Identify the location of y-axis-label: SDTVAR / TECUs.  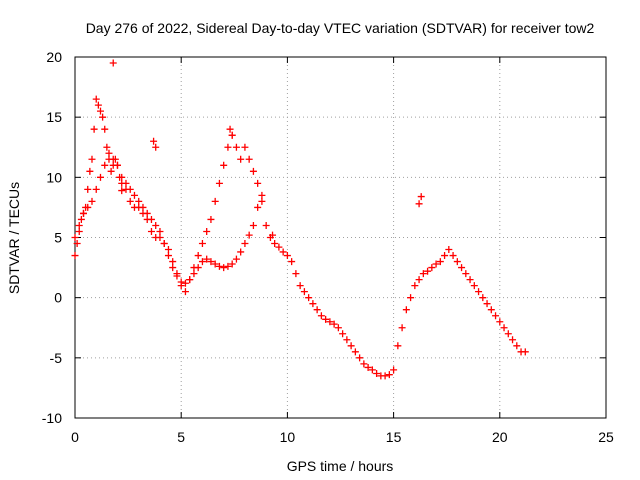
(14, 238).